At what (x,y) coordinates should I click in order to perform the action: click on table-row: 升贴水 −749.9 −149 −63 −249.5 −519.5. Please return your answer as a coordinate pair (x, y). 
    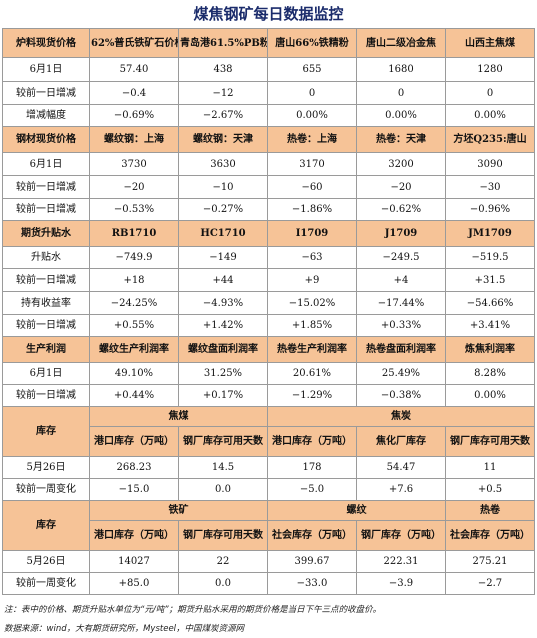
    Looking at the image, I should click on (268, 257).